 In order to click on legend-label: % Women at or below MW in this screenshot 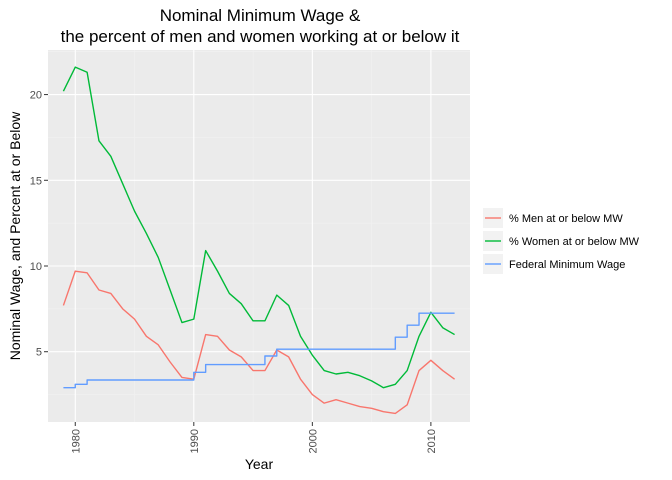, I will do `click(574, 242)`.